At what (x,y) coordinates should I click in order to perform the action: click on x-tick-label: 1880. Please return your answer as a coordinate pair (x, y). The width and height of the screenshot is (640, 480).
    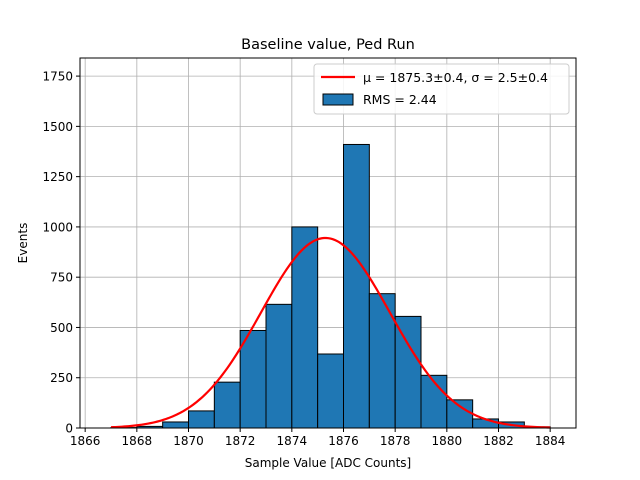
    Looking at the image, I should click on (447, 441).